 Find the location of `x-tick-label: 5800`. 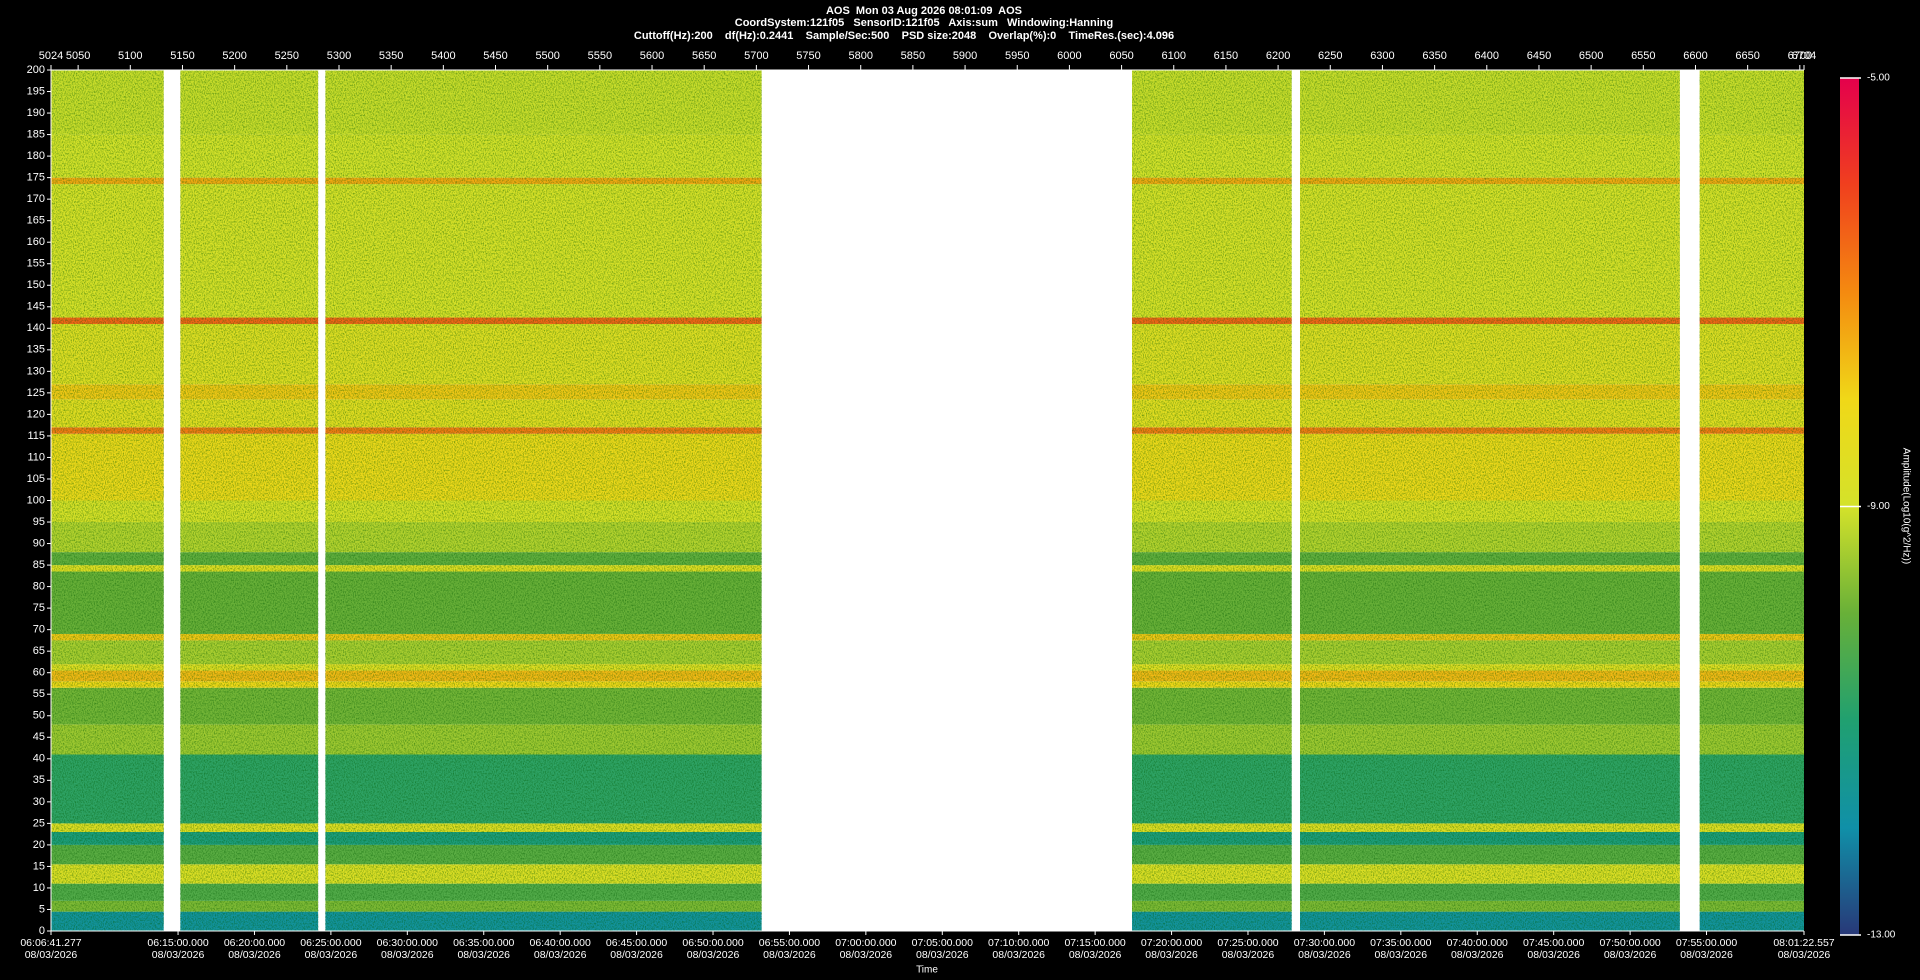

x-tick-label: 5800 is located at coordinates (860, 56).